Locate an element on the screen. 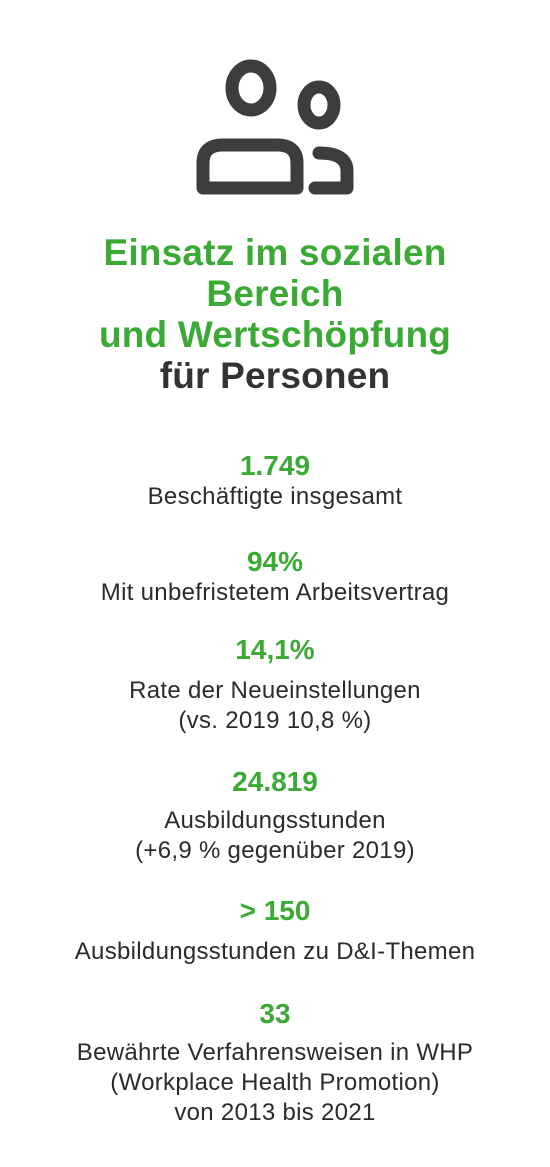  stat-sublabel: (Workplace Health Promotion) is located at coordinates (275, 1082).